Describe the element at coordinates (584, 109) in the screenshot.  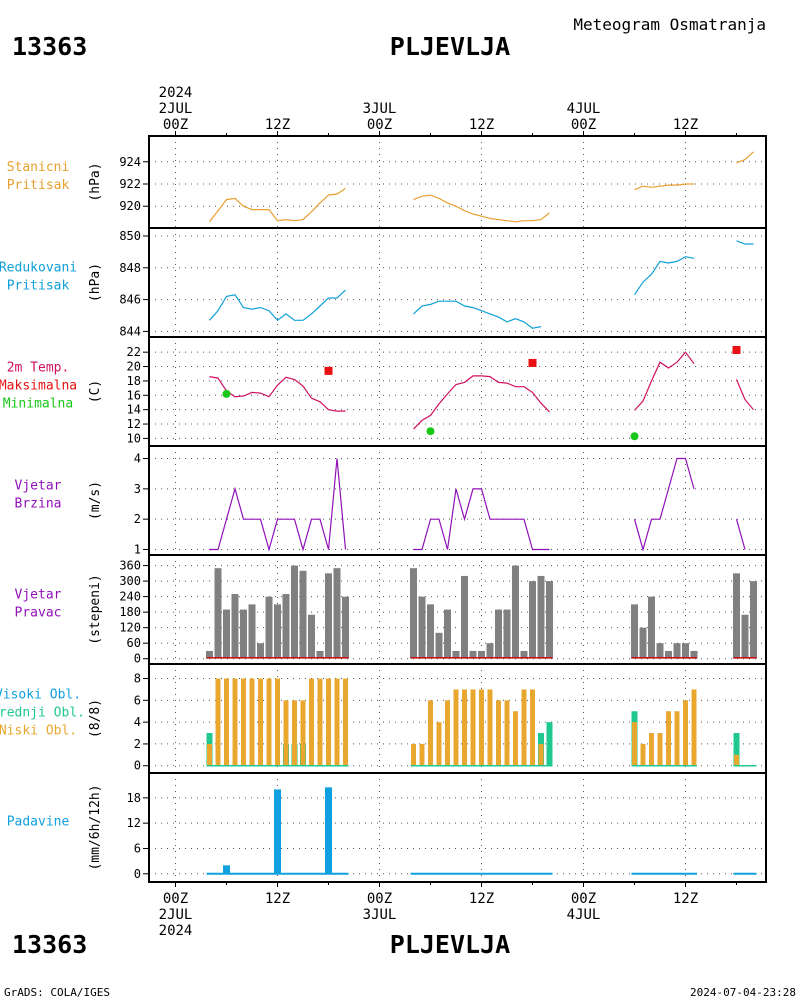
I see `time-label-top: 4JUL` at that location.